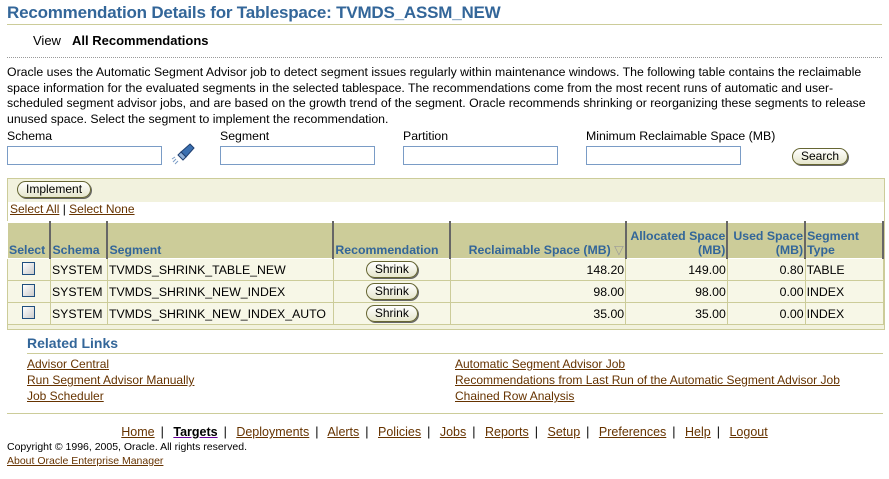  I want to click on run-segment-advisor-link: Run Segment Advisor Manually, so click(111, 380).